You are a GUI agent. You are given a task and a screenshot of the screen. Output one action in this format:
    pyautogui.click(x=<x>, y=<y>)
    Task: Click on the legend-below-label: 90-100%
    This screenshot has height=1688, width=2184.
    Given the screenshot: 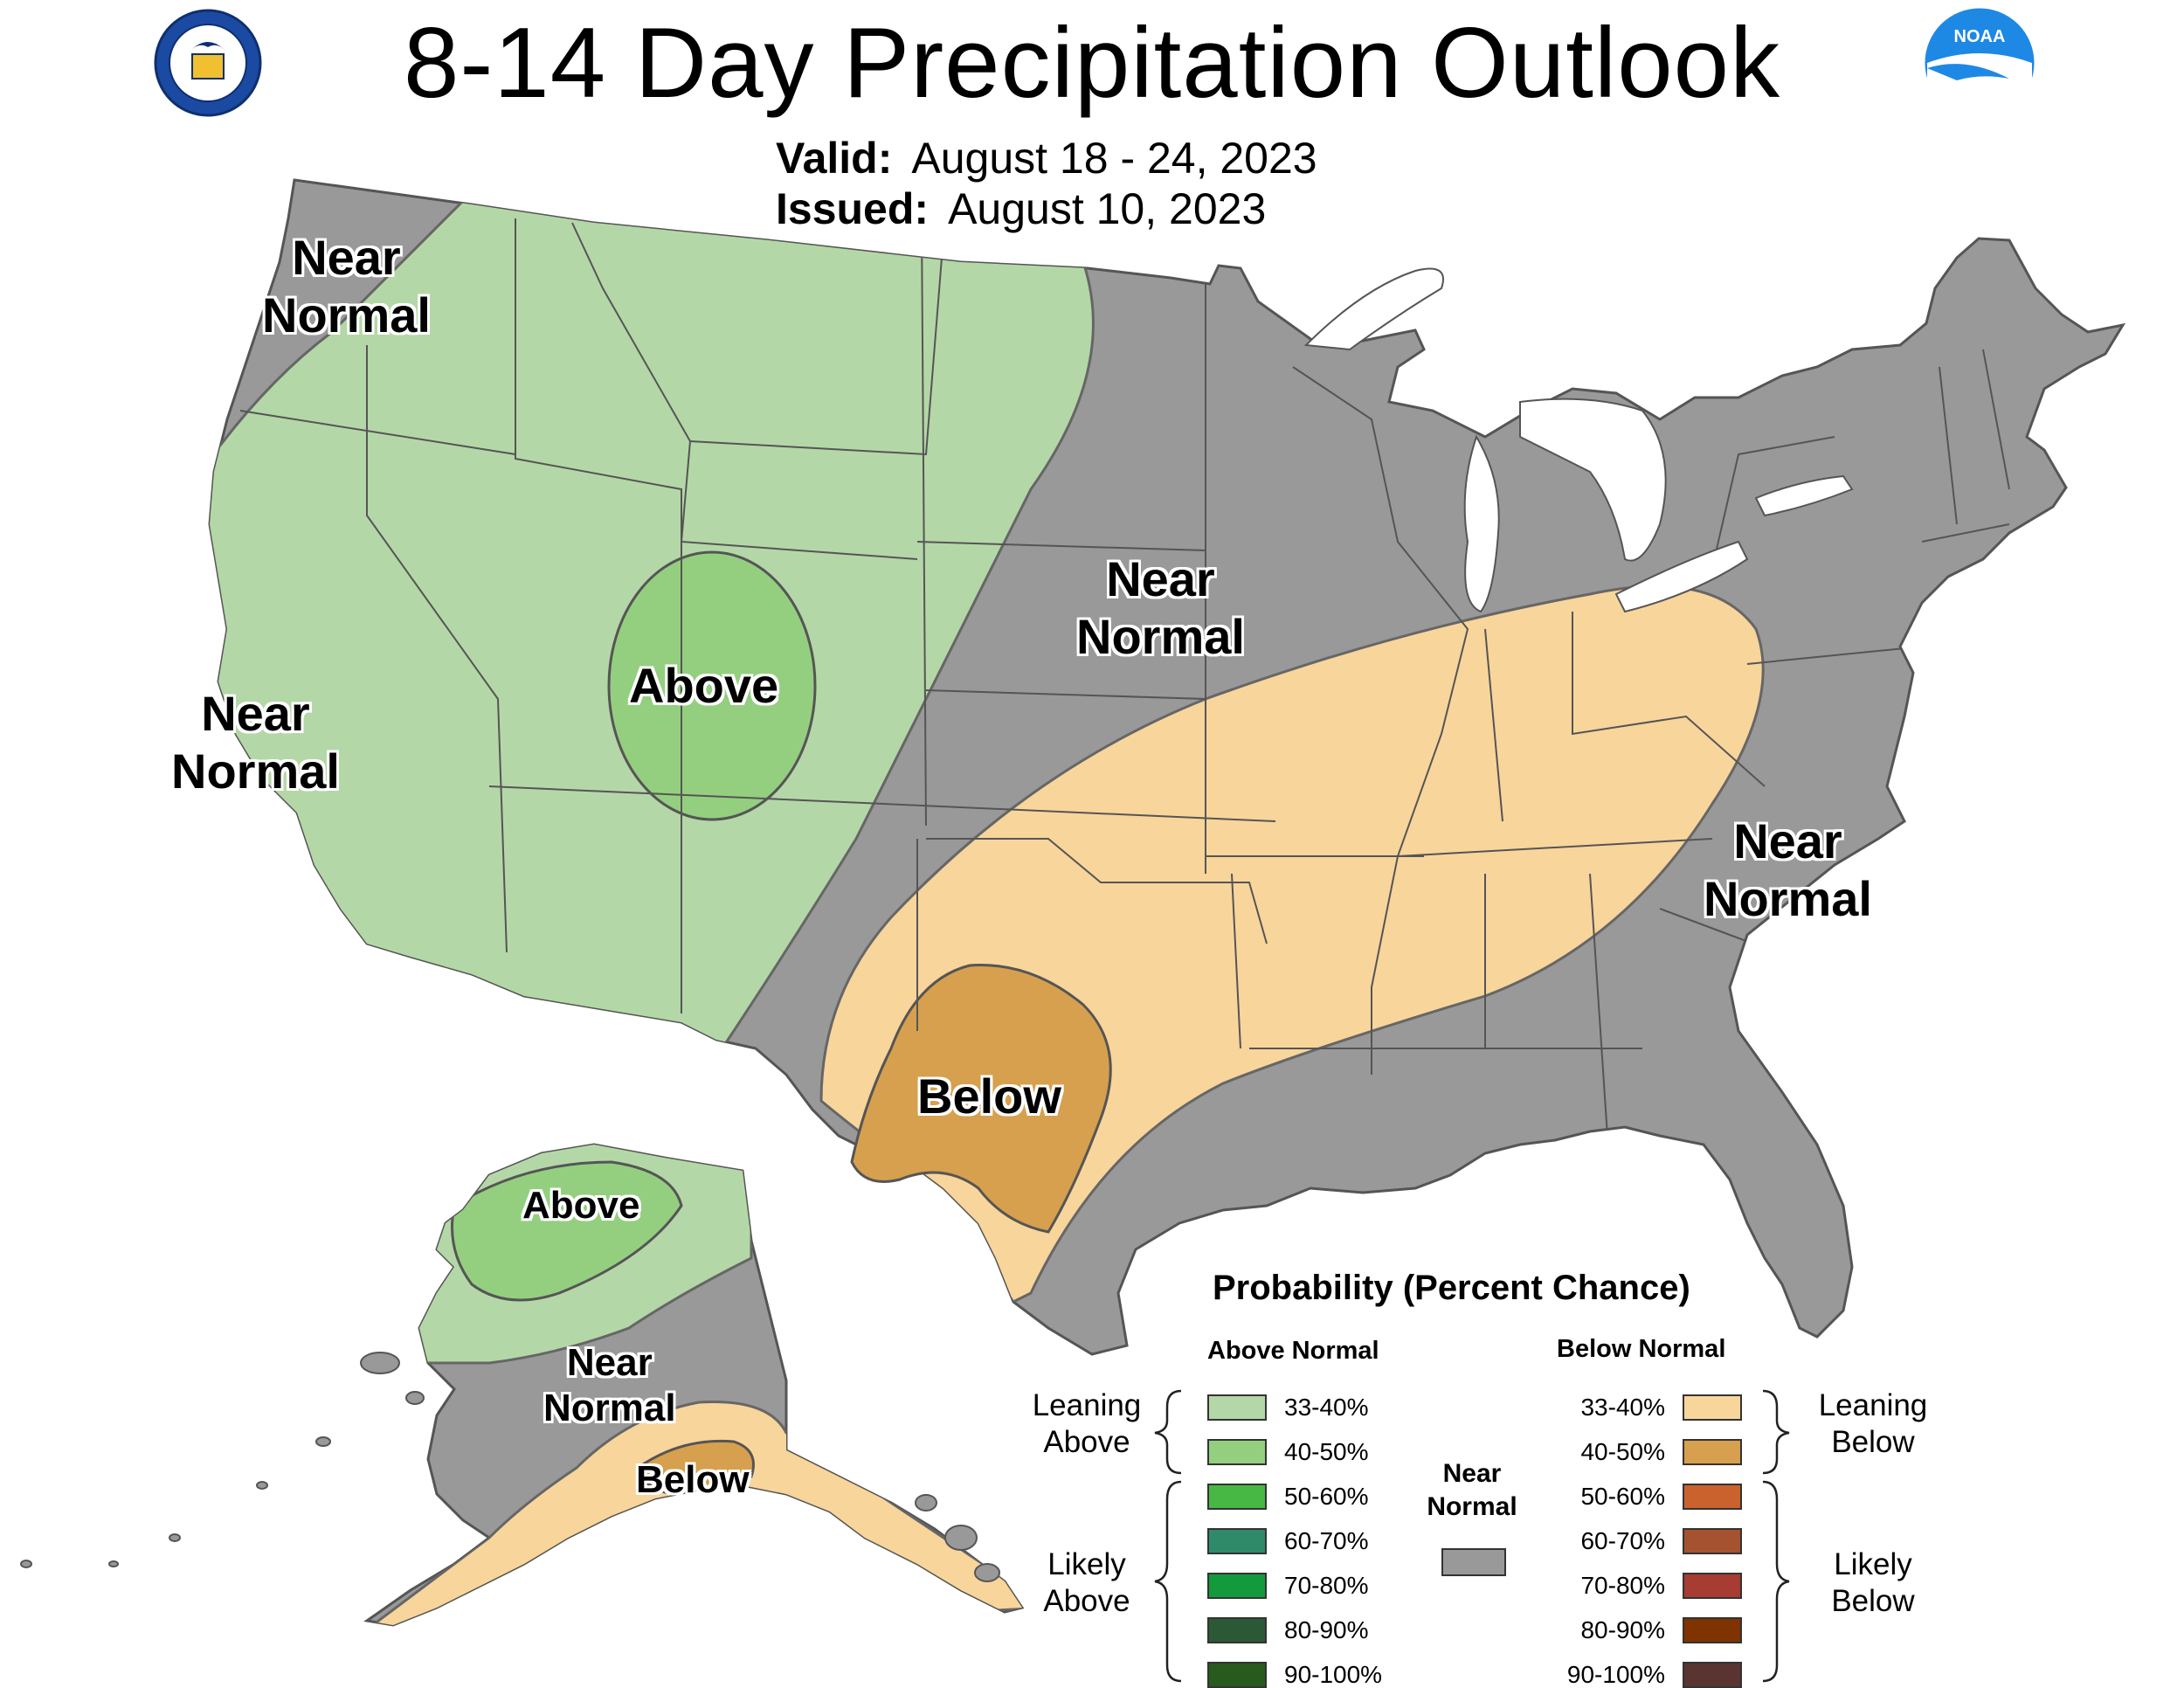 What is the action you would take?
    pyautogui.click(x=1615, y=1674)
    